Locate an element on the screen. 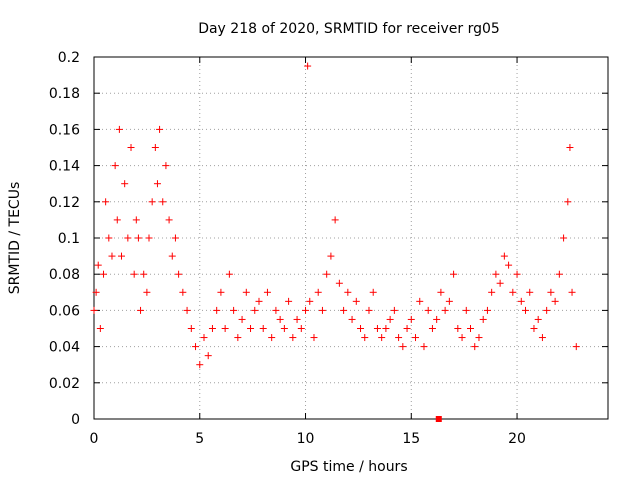  y-axis-title: SRMTID / TECUs is located at coordinates (15, 238).